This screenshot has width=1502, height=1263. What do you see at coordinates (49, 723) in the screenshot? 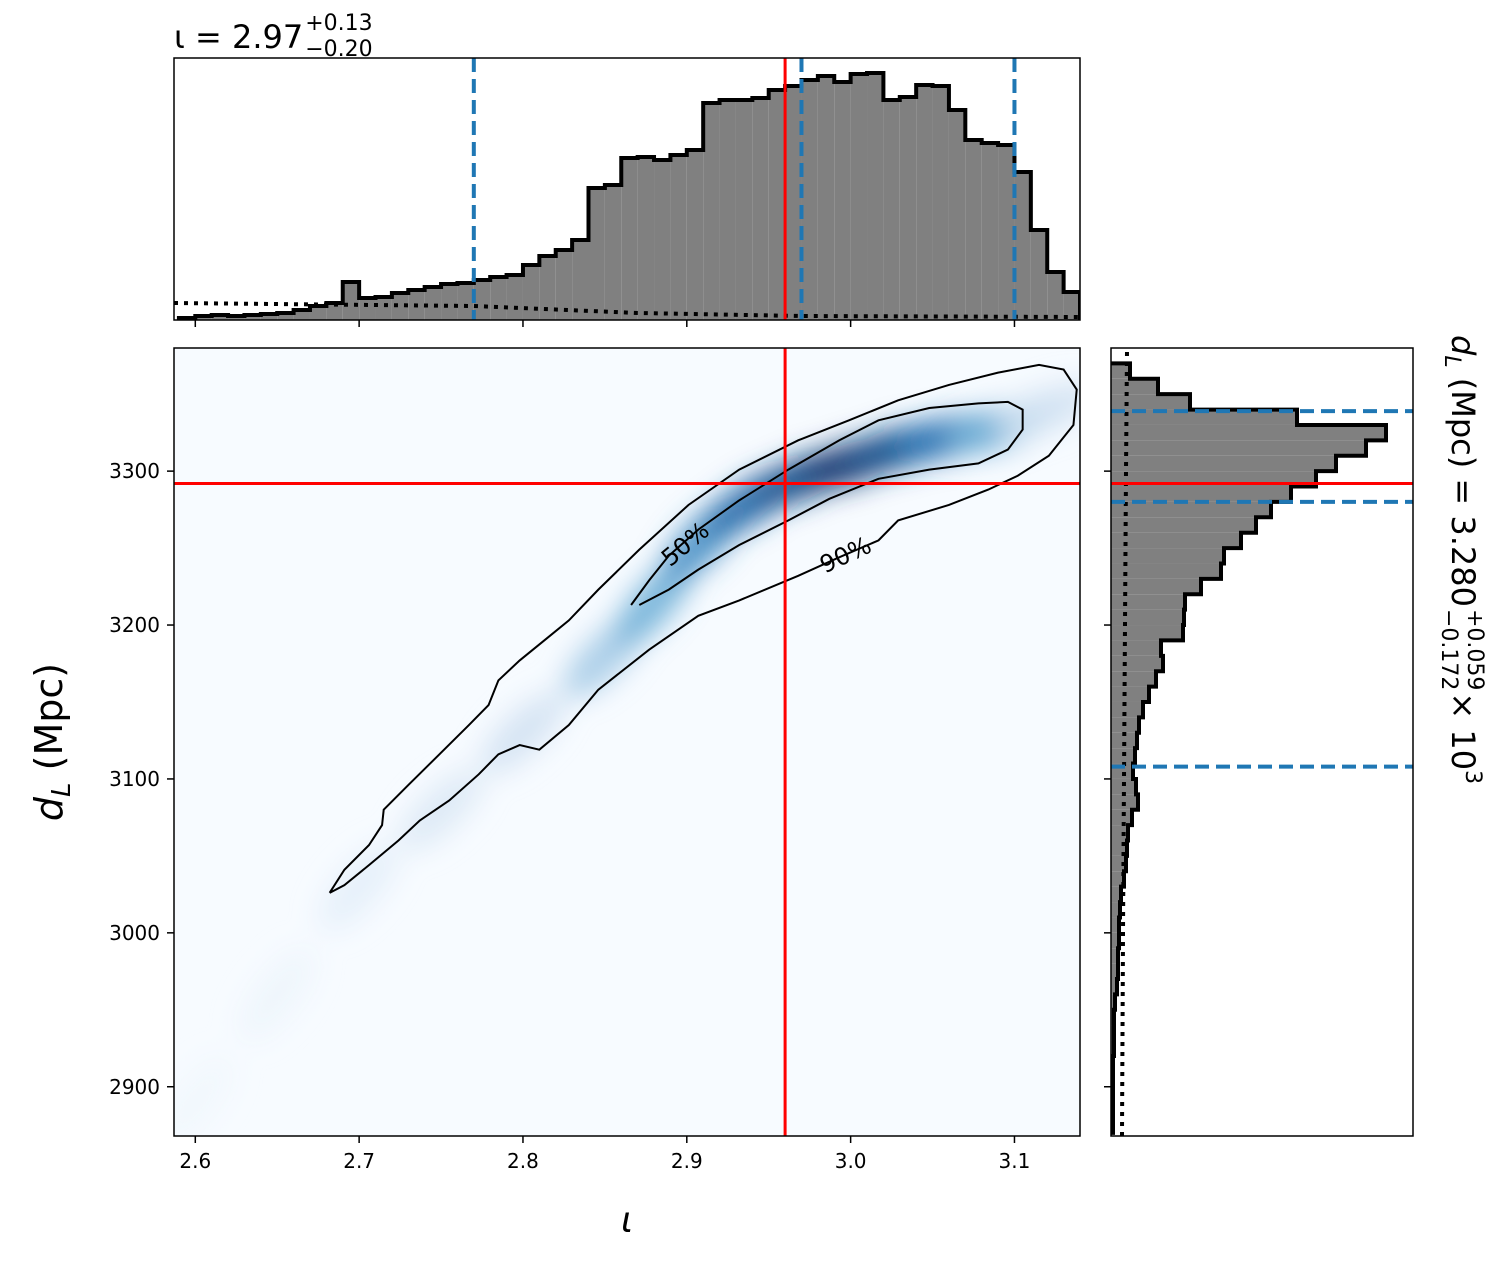
I see `y-label-unit: (Mpc)` at bounding box center [49, 723].